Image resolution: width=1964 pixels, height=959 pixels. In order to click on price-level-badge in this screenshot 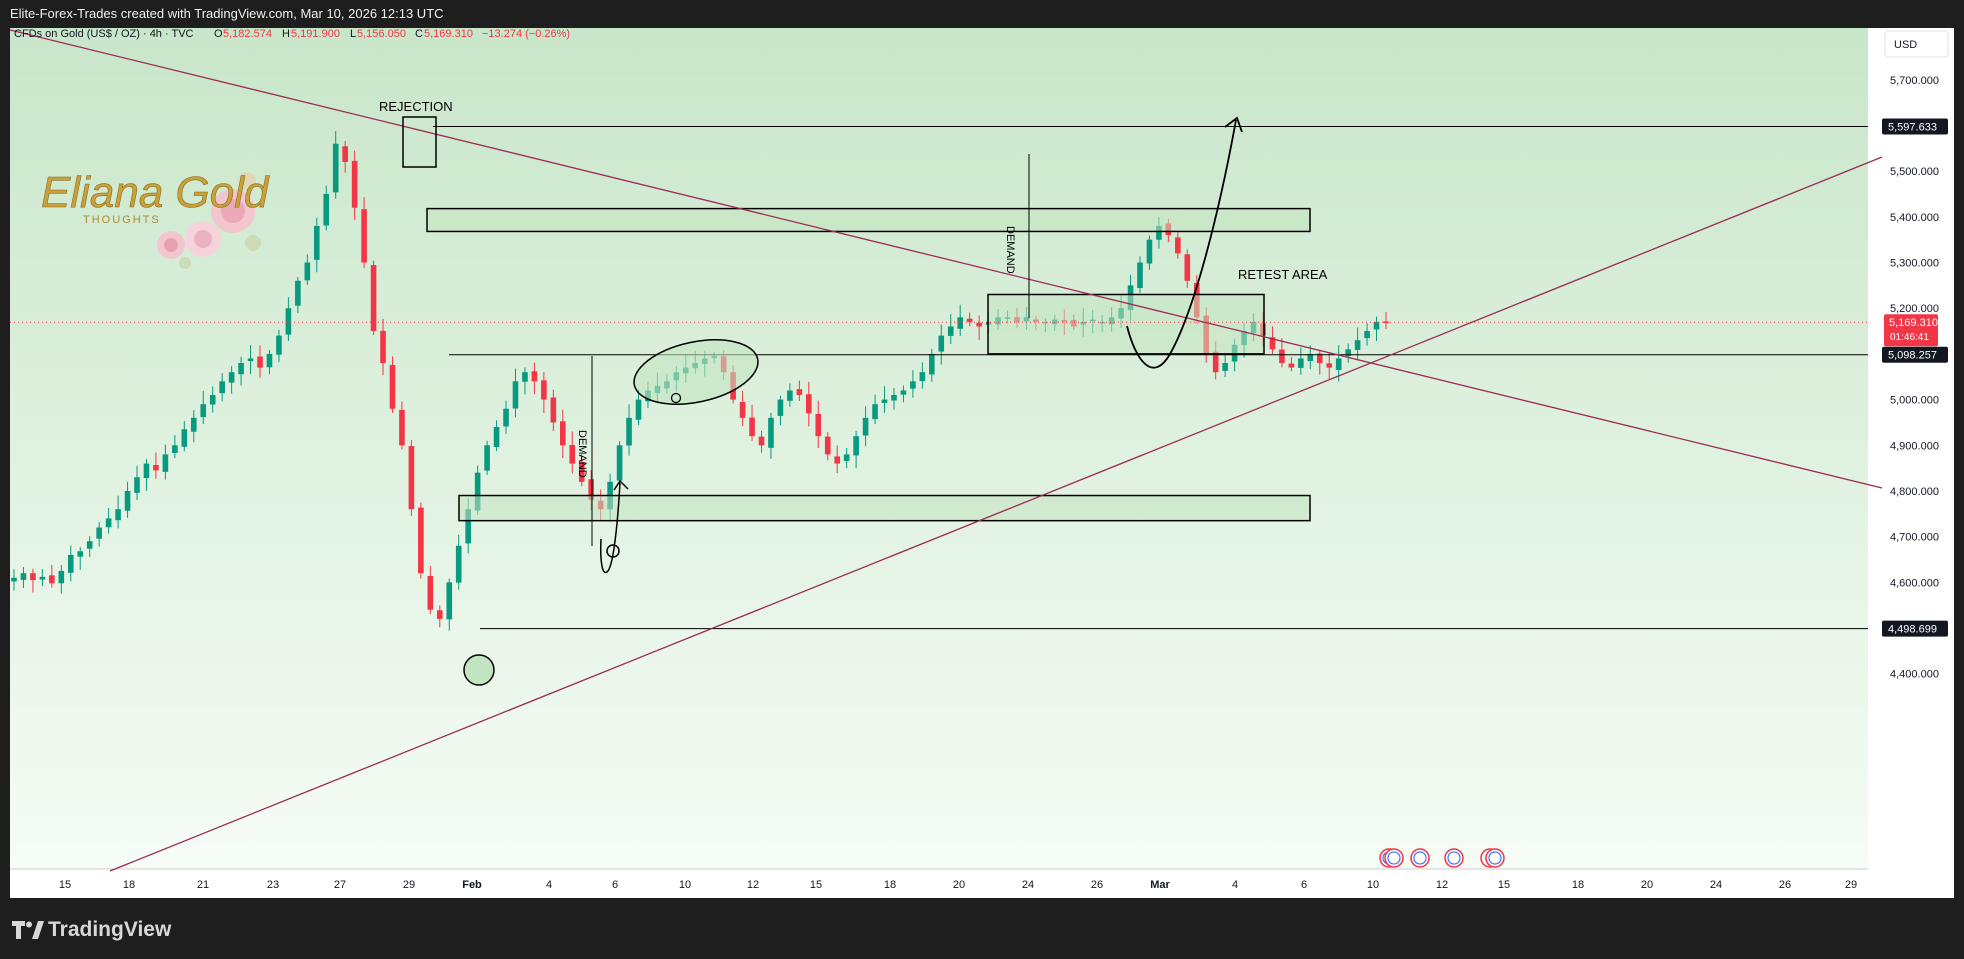, I will do `click(1915, 628)`.